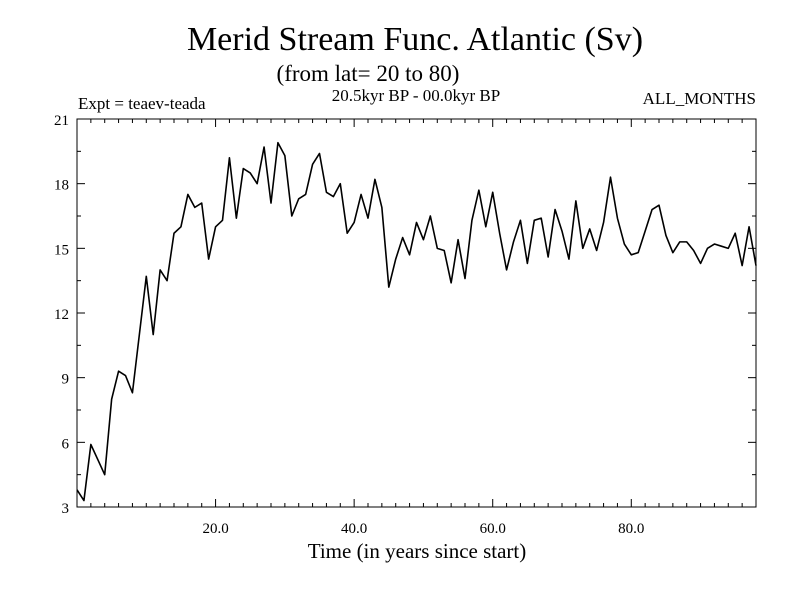 The height and width of the screenshot is (600, 800). Describe the element at coordinates (61, 121) in the screenshot. I see `y-tick-label: 21` at that location.